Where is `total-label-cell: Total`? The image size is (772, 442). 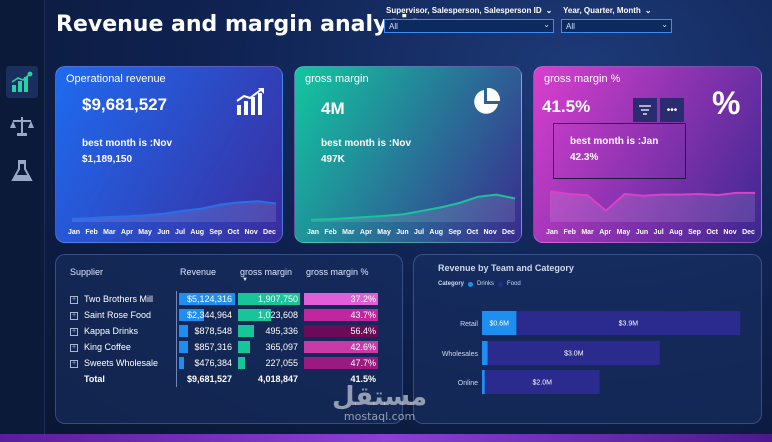 total-label-cell: Total is located at coordinates (121, 379).